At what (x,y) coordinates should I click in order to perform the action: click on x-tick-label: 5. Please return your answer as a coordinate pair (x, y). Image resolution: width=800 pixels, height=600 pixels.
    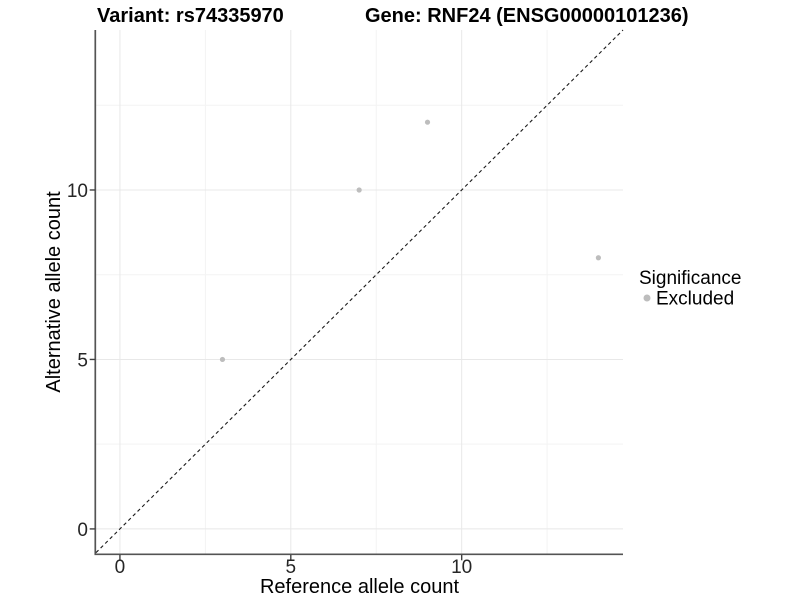
    Looking at the image, I should click on (291, 567).